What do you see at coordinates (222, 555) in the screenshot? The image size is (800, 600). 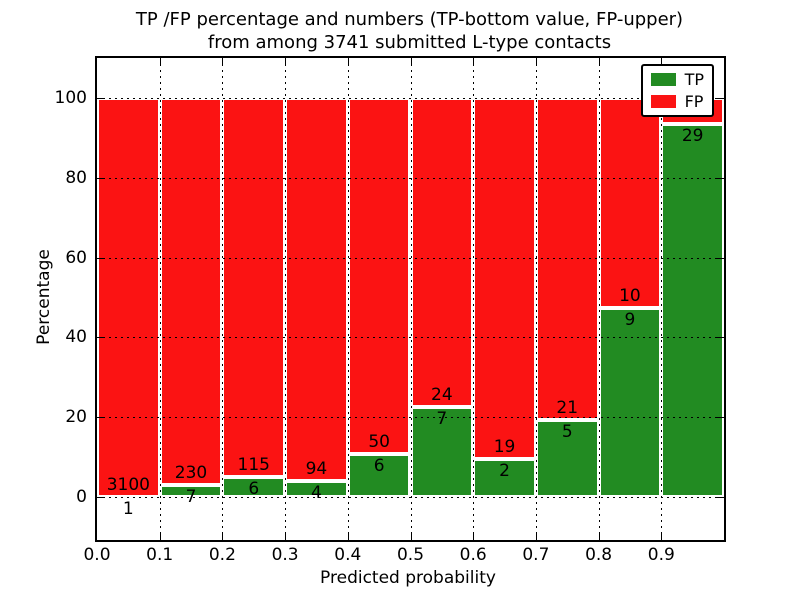 I see `x-tick-label: 0.2` at bounding box center [222, 555].